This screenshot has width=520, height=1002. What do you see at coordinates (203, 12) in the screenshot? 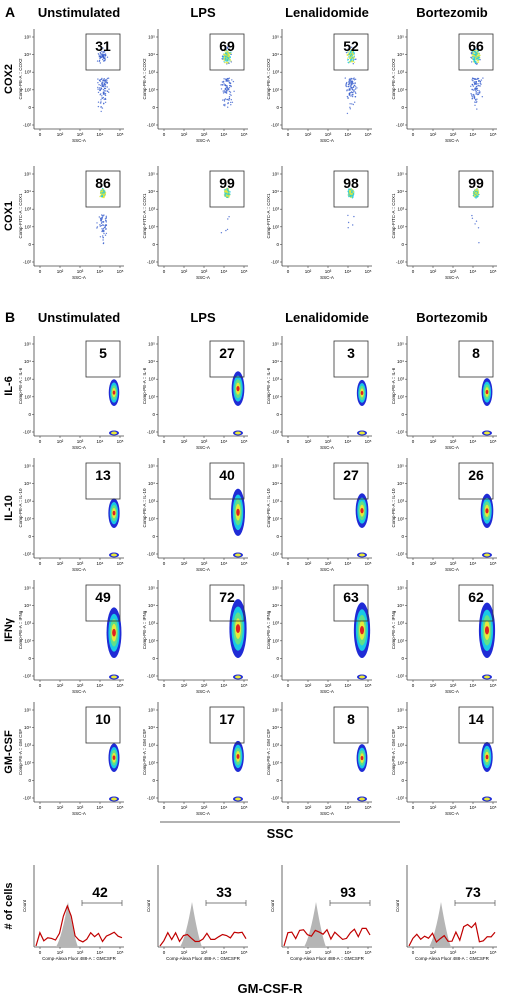
I see `column-header: LPS` at bounding box center [203, 12].